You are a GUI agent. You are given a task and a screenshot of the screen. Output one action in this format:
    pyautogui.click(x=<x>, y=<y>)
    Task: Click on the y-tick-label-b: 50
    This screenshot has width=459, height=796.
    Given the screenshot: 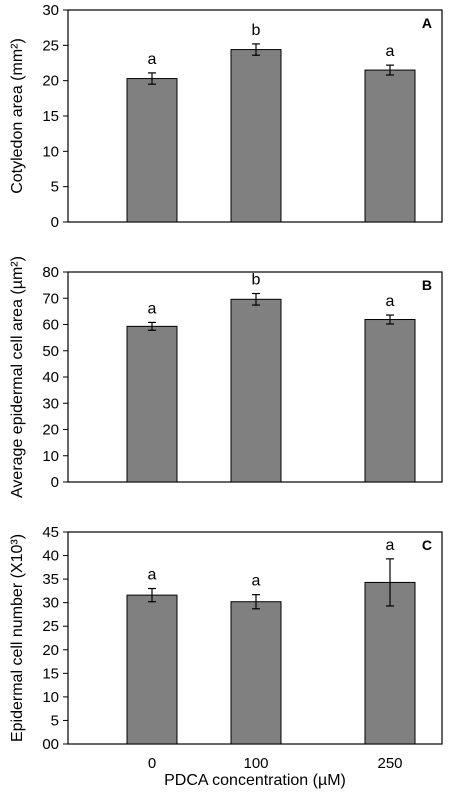 What is the action you would take?
    pyautogui.click(x=50, y=351)
    